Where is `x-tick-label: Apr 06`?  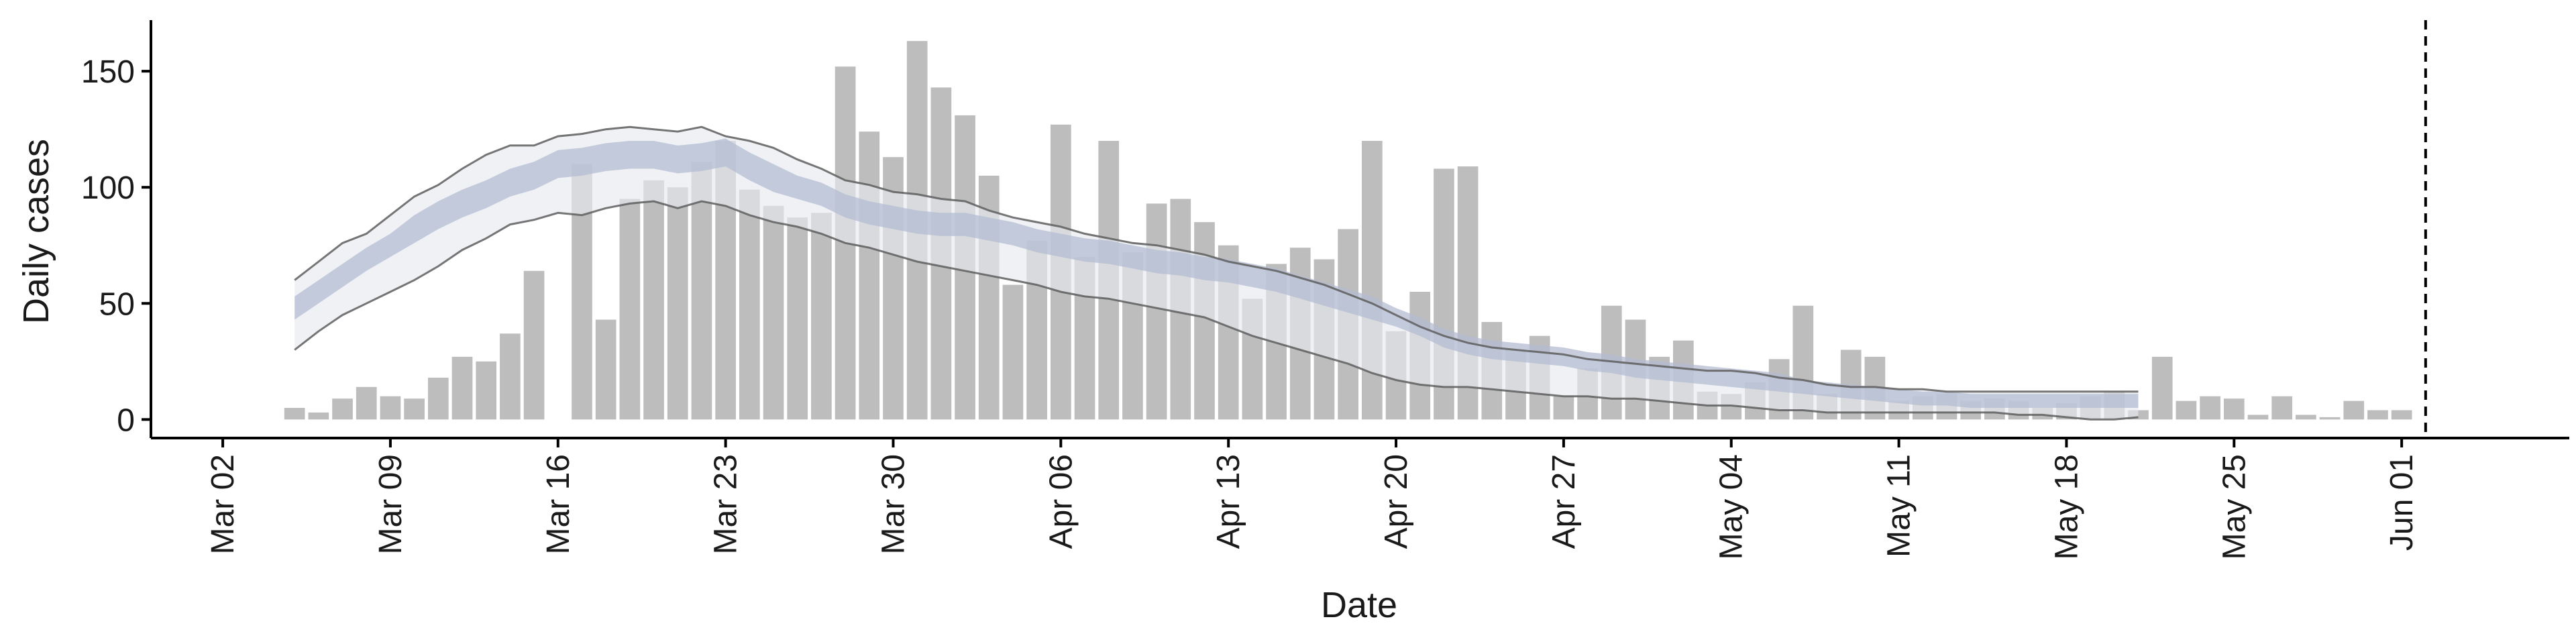 x-tick-label: Apr 06 is located at coordinates (1061, 501).